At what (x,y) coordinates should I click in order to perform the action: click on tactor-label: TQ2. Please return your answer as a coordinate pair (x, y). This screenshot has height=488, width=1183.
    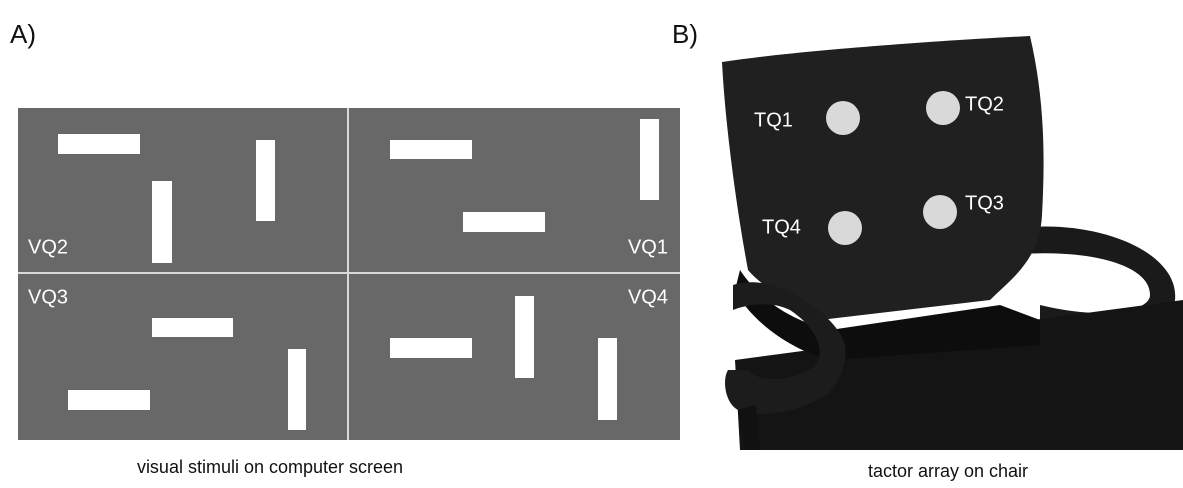
    Looking at the image, I should click on (984, 104).